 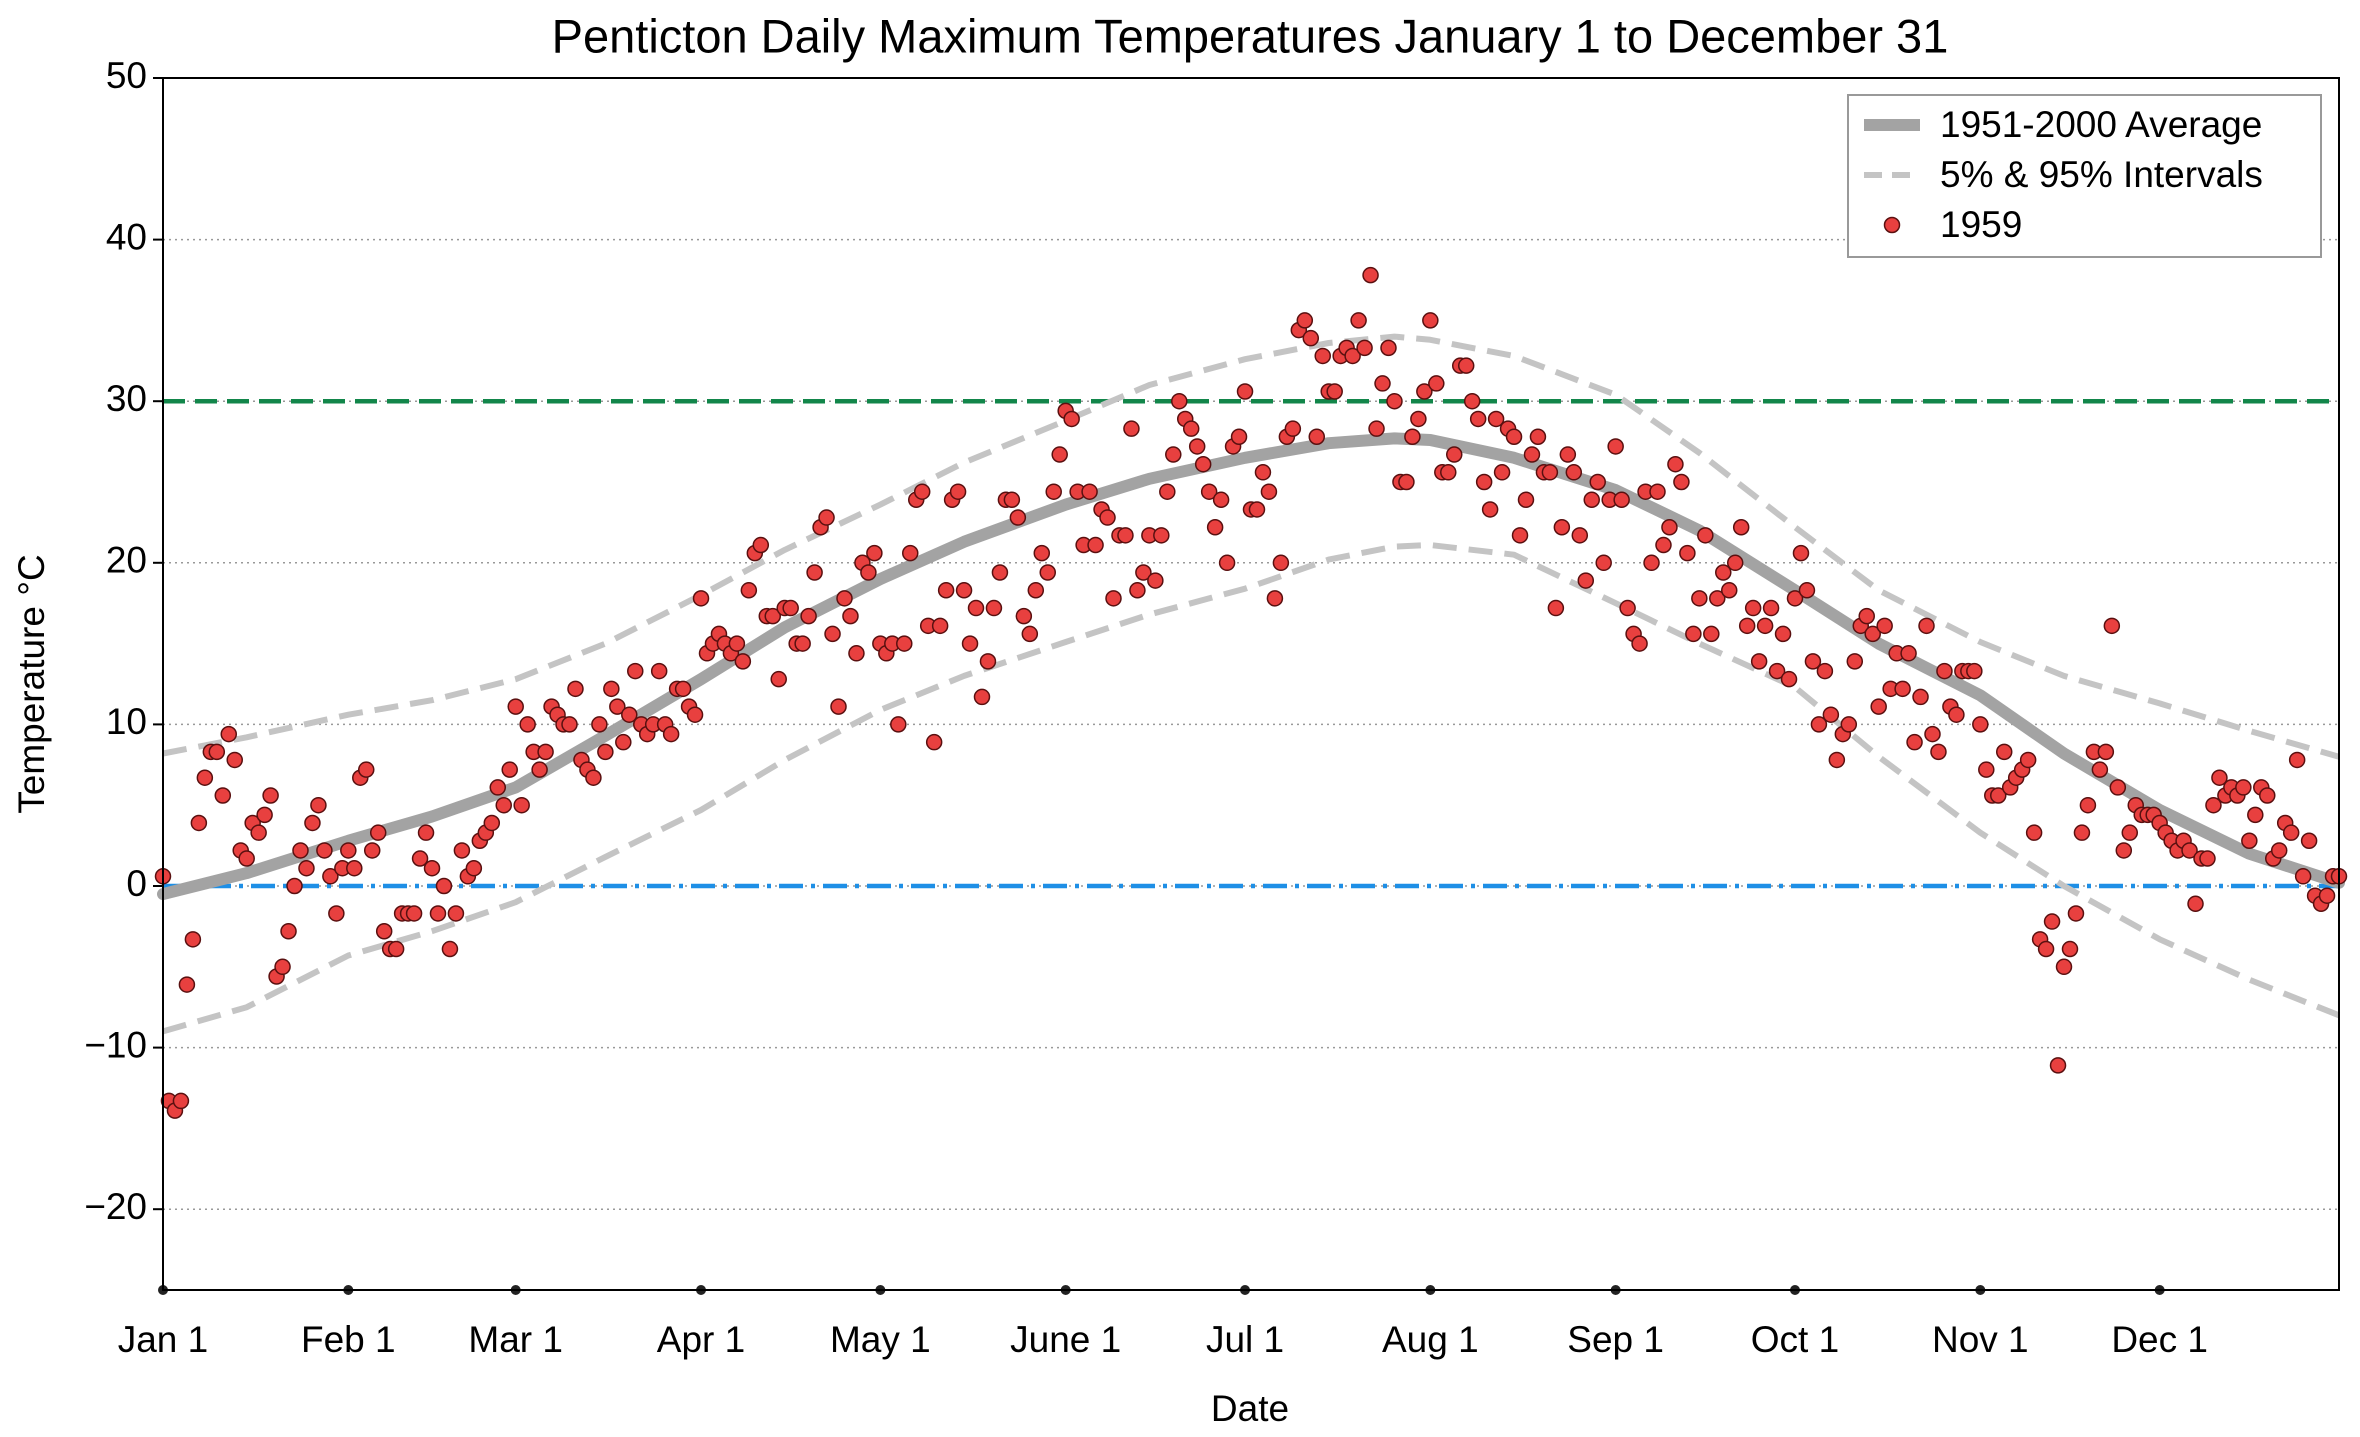 I want to click on legend-label: 5% & 95% Intervals, so click(x=2101, y=174).